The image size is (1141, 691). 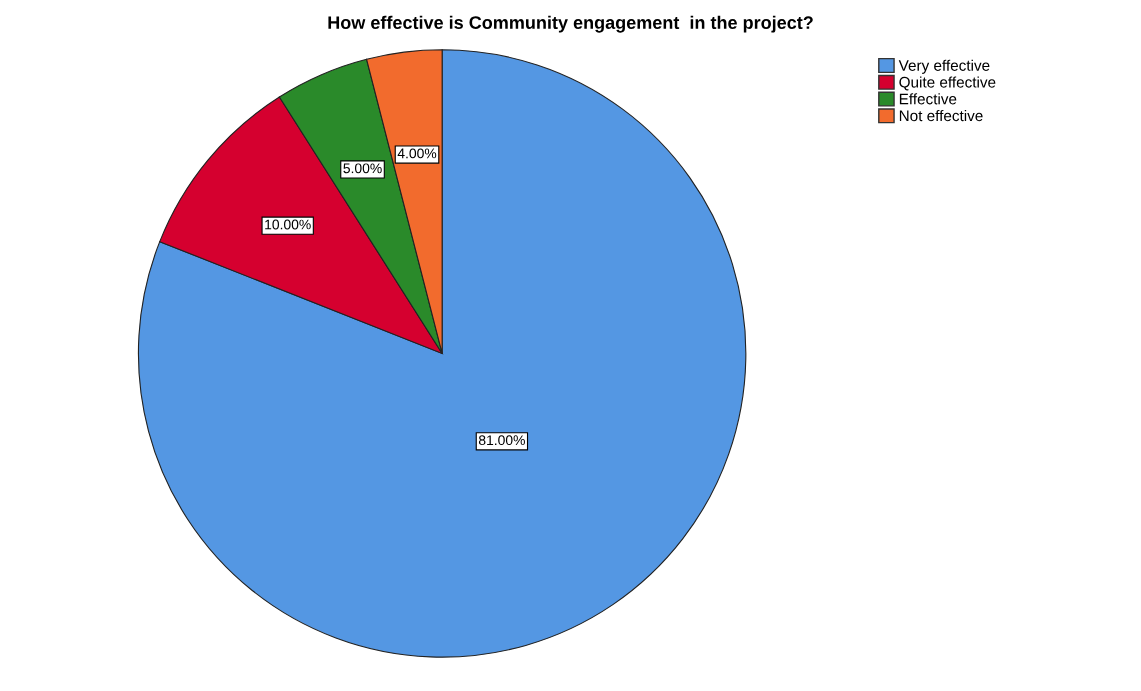 What do you see at coordinates (947, 83) in the screenshot?
I see `legend-label: Quite effective` at bounding box center [947, 83].